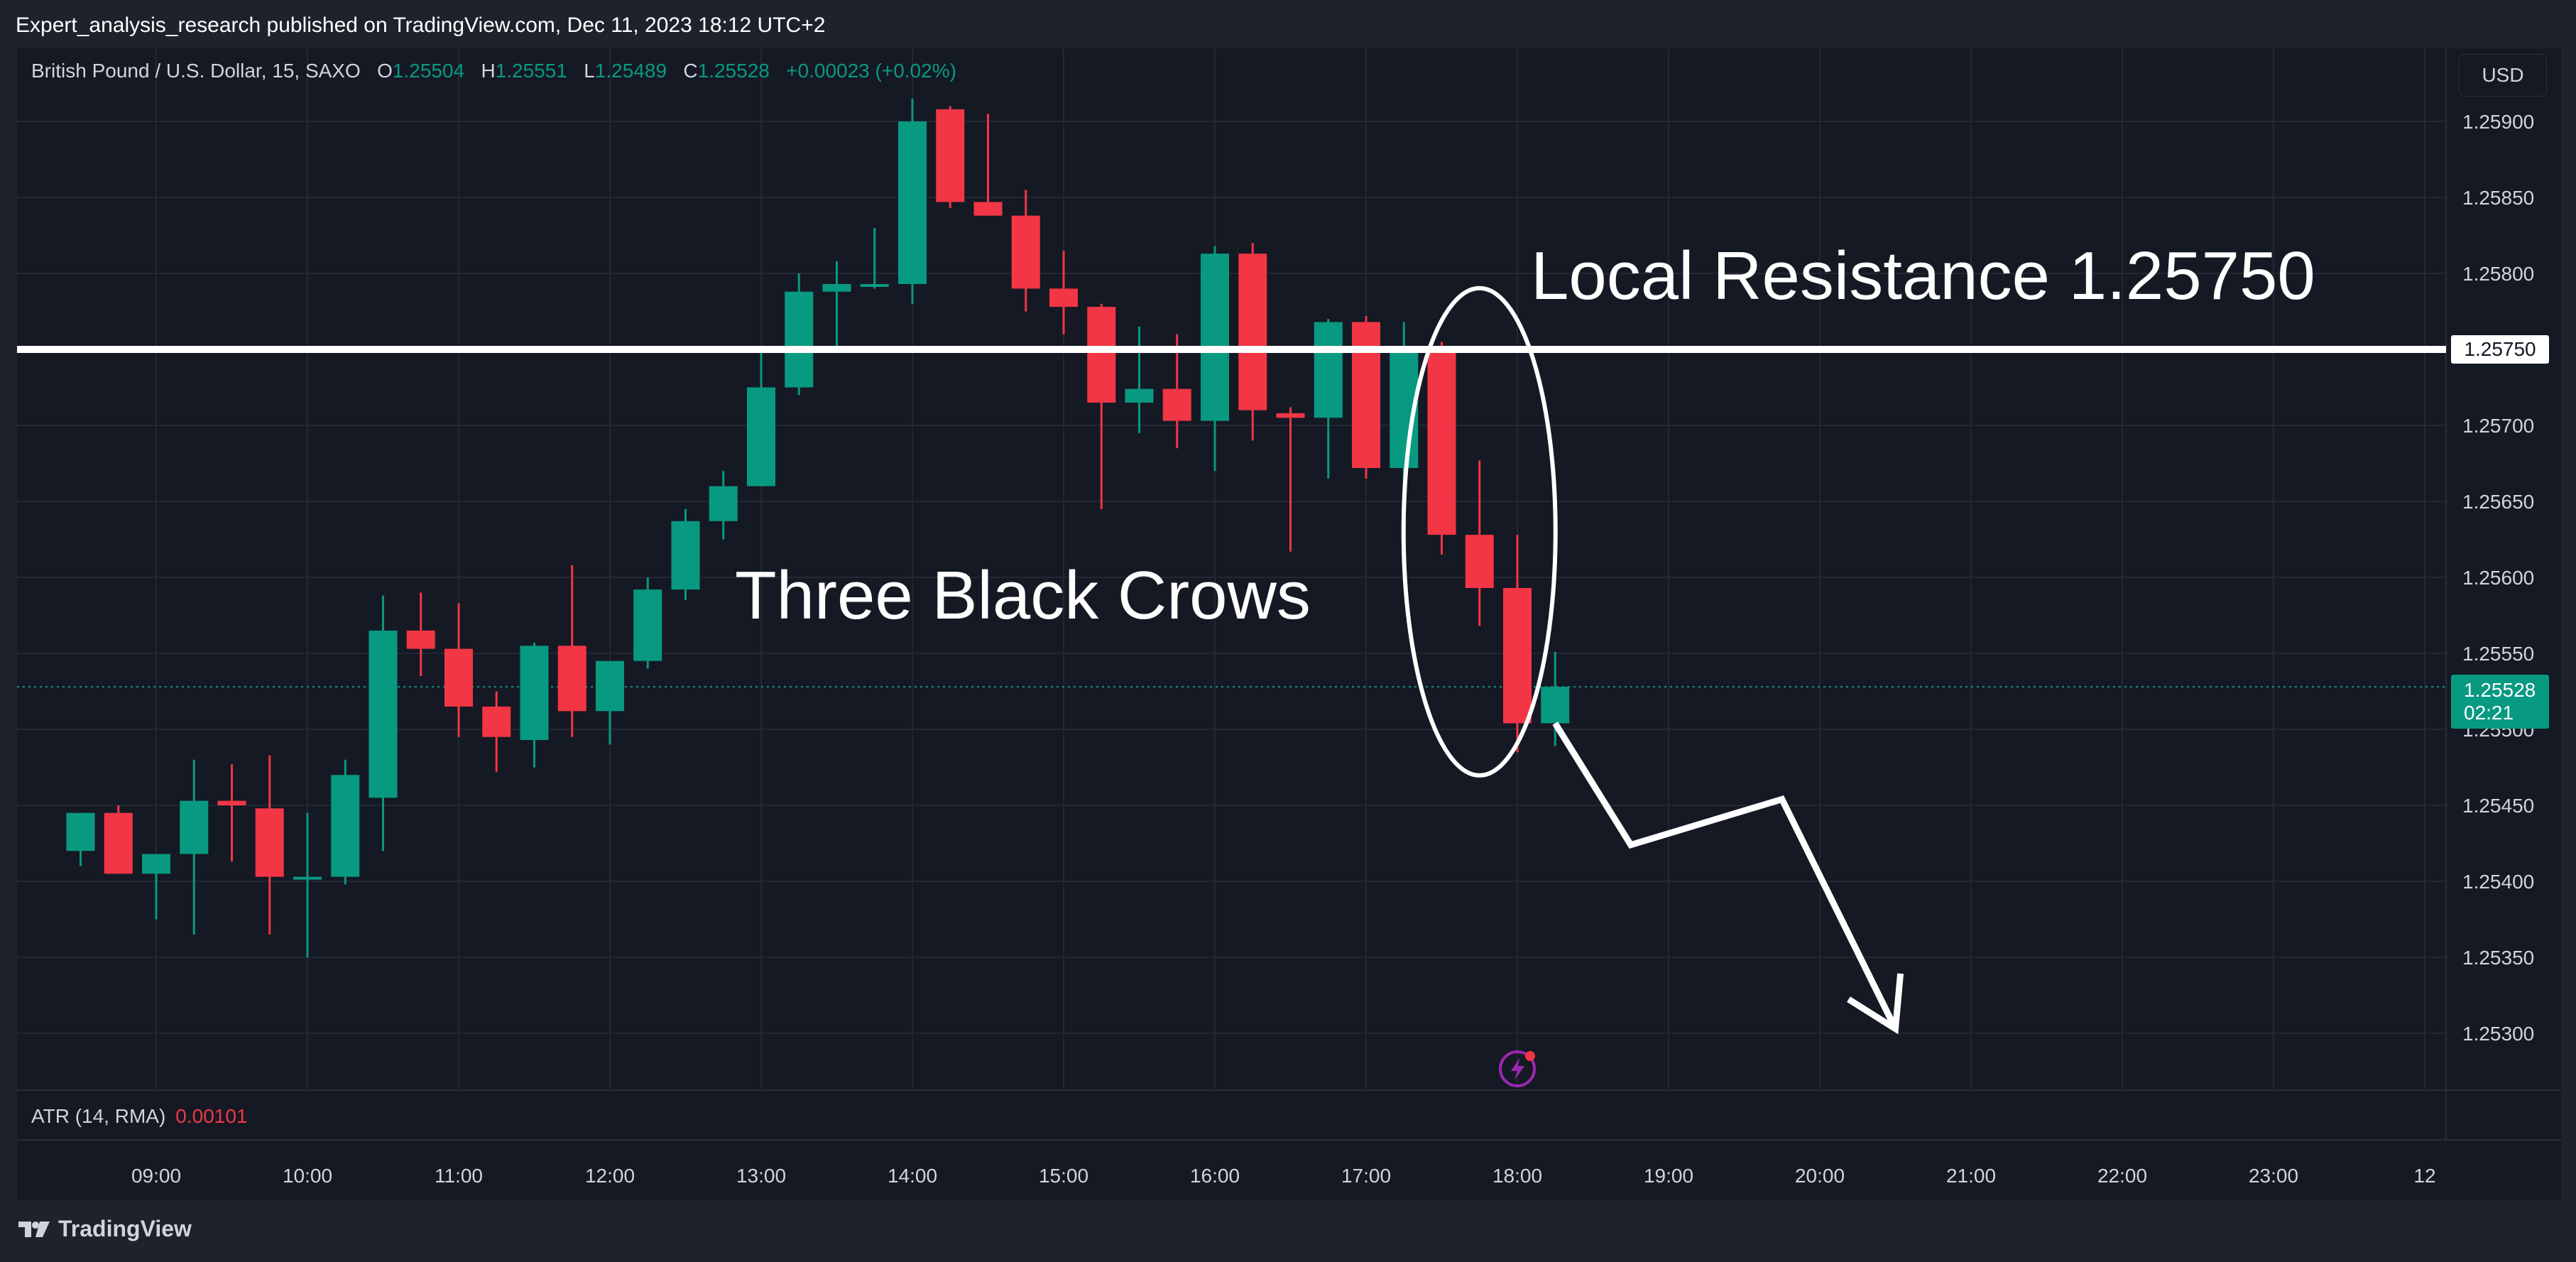 The height and width of the screenshot is (1262, 2576). I want to click on footer-bar, so click(1288, 1231).